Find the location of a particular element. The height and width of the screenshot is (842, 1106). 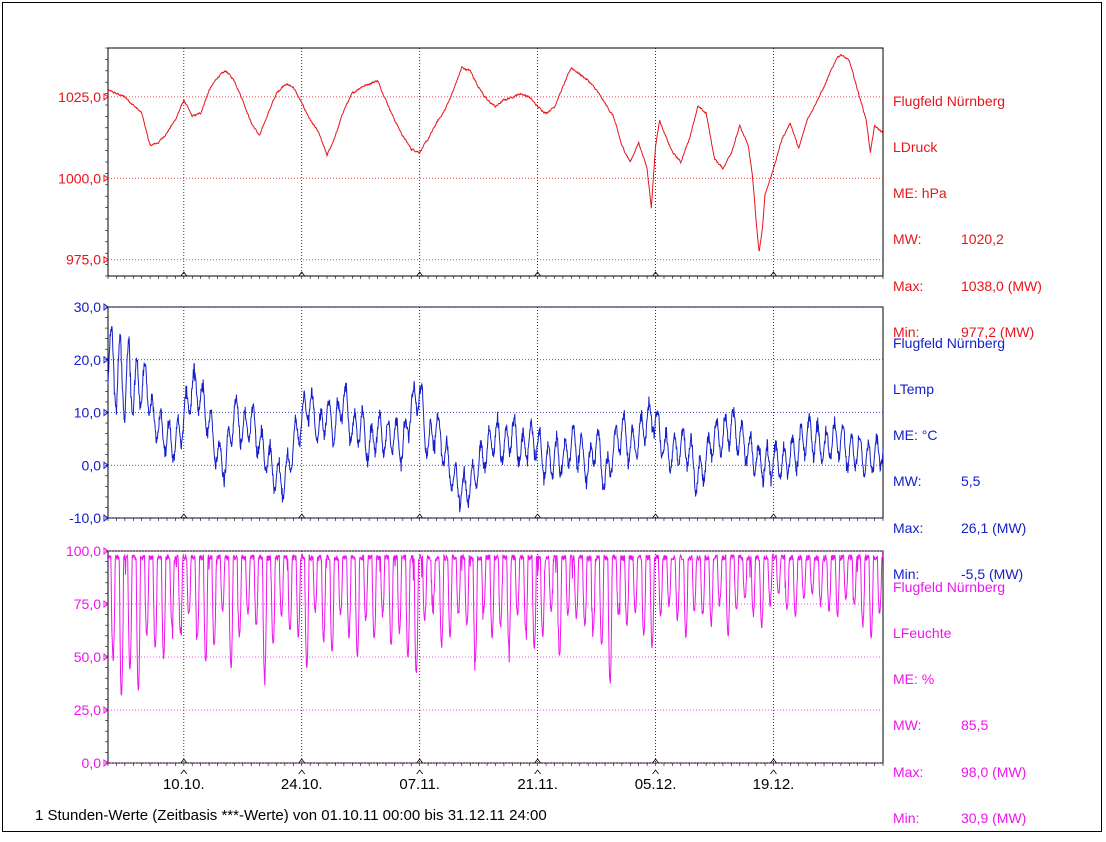

y-tick-label: 30,0 is located at coordinates (87, 307).